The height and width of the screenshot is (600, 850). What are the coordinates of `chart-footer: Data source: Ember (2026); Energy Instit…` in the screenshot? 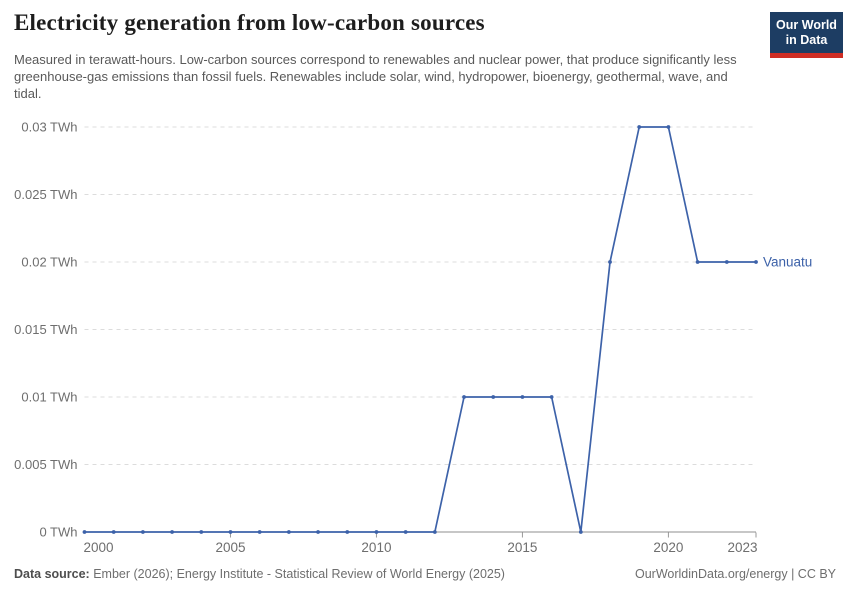 It's located at (425, 574).